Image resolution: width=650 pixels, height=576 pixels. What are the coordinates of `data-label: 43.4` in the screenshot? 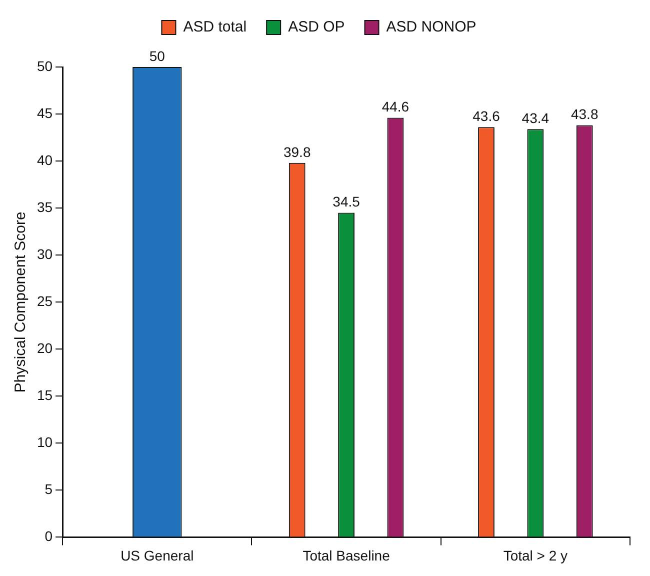 It's located at (536, 118).